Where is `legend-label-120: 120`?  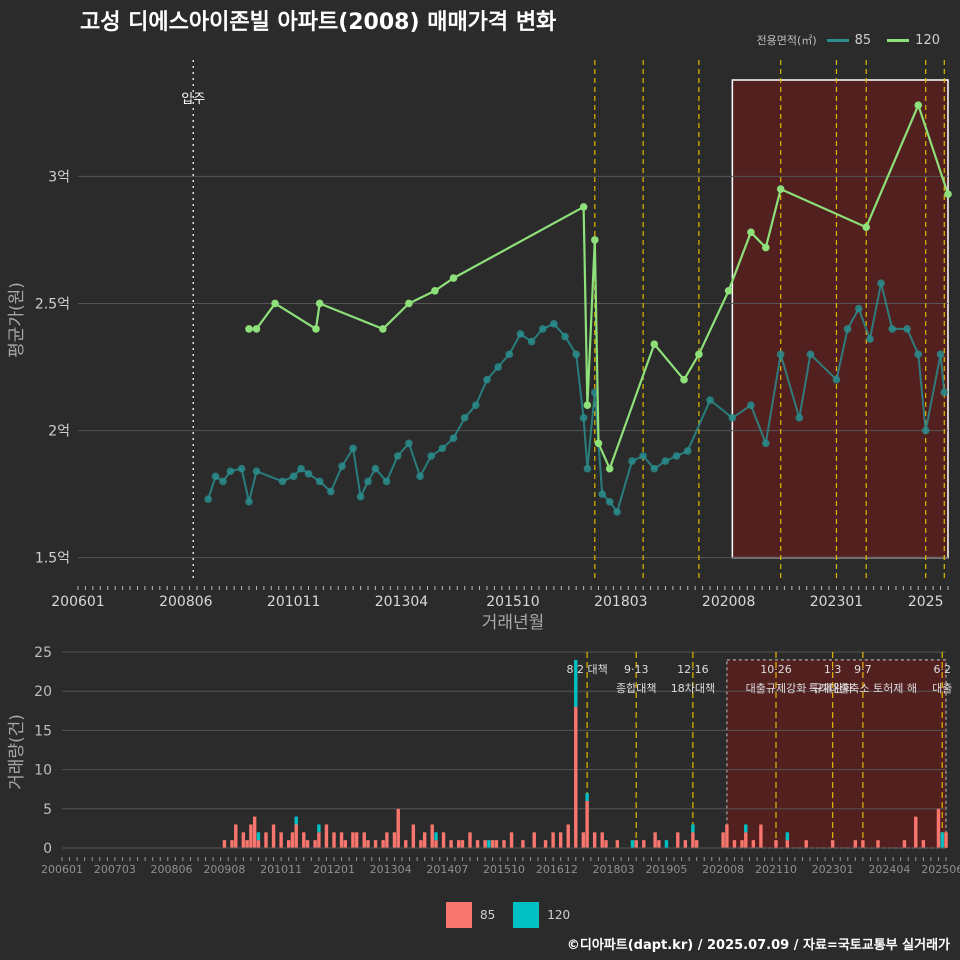 legend-label-120: 120 is located at coordinates (927, 40).